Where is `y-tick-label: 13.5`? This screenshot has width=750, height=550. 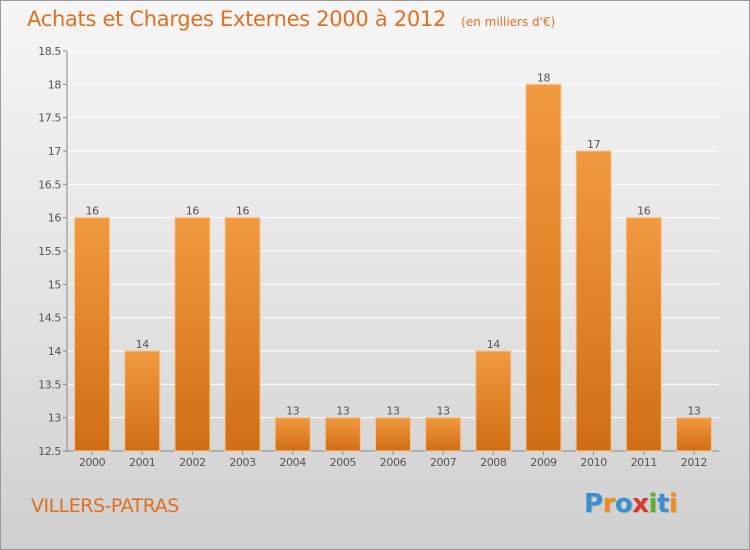 y-tick-label: 13.5 is located at coordinates (49, 384).